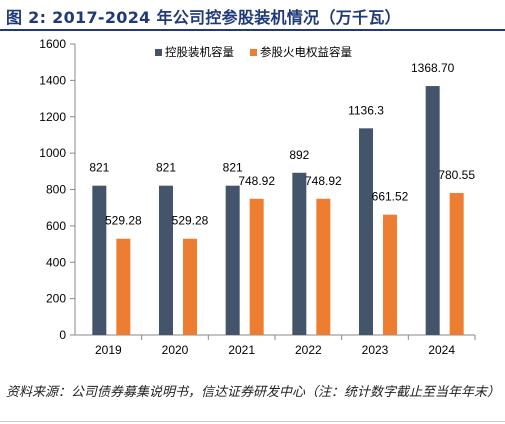 The width and height of the screenshot is (505, 424). Describe the element at coordinates (56, 190) in the screenshot. I see `y-tick-label: 800` at that location.